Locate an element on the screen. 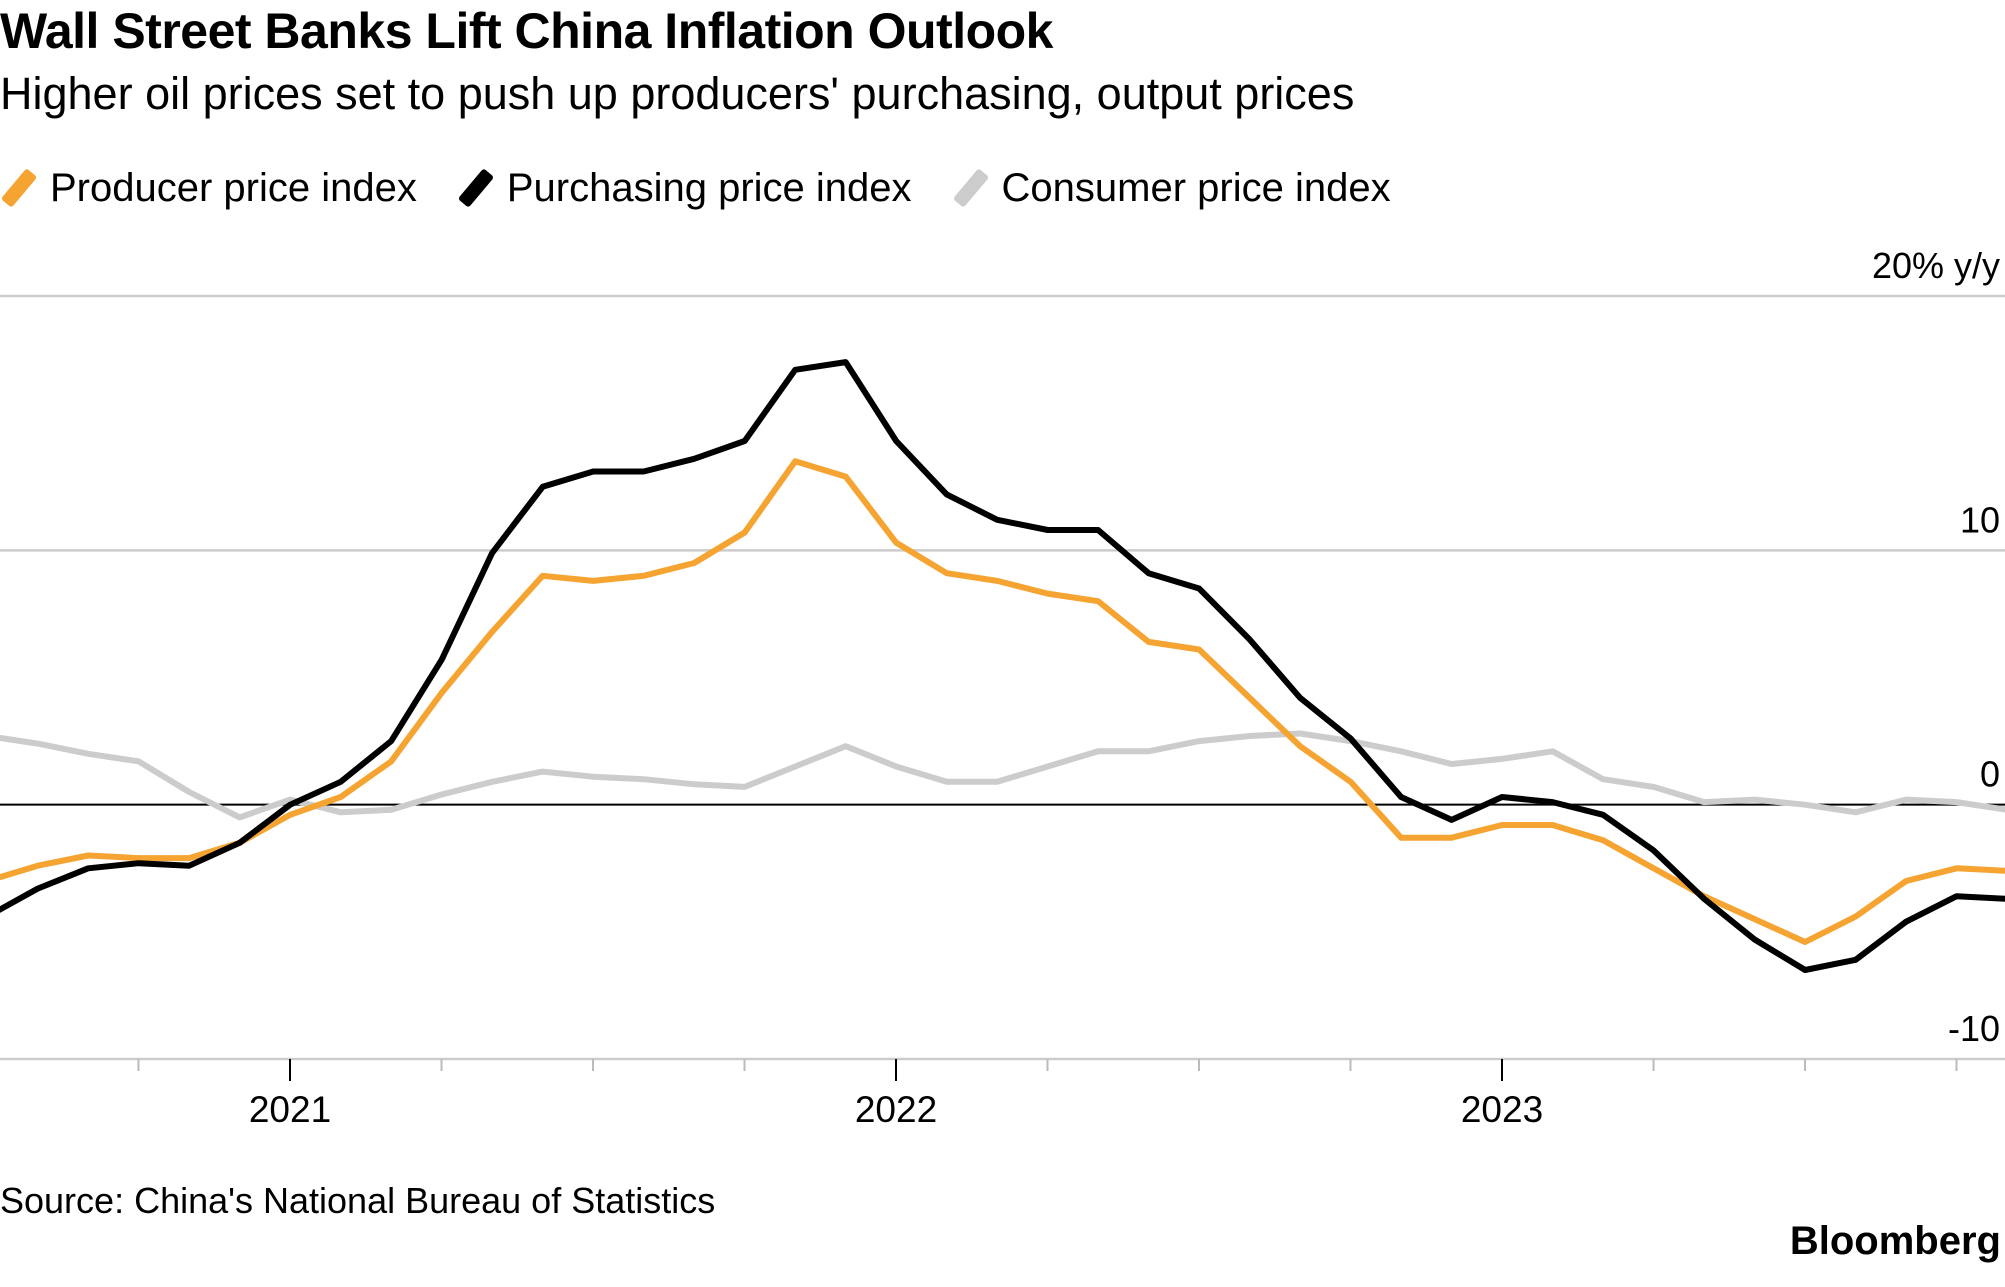 This screenshot has height=1287, width=2005. legend-item-producer: Producer price index is located at coordinates (208, 188).